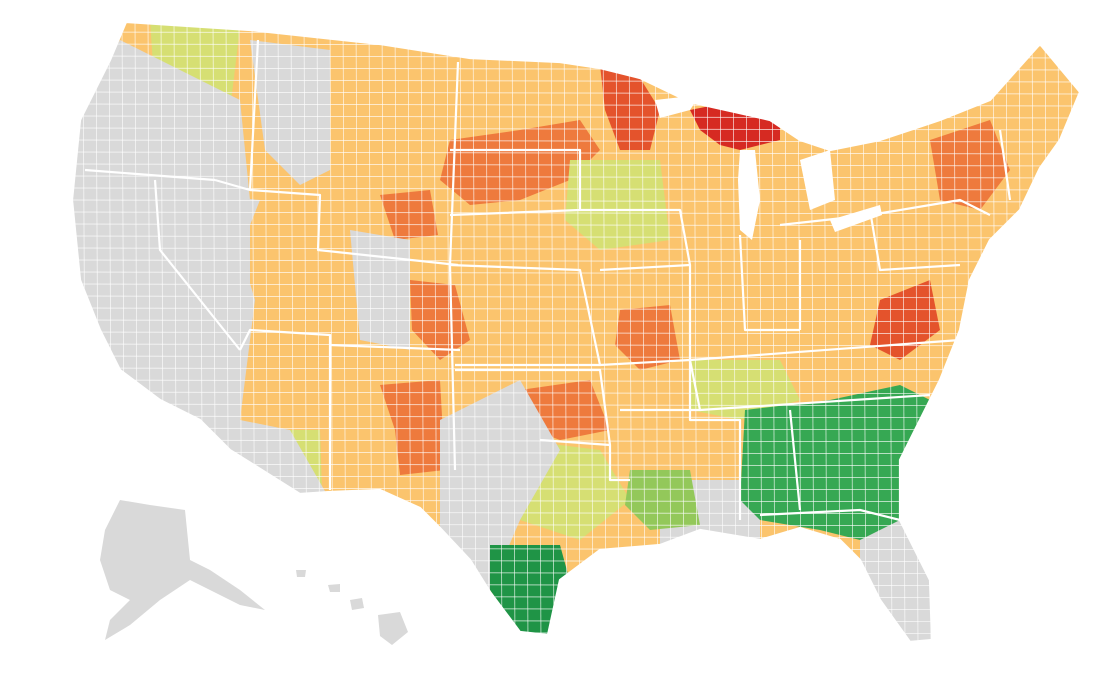  Describe the element at coordinates (380, 290) in the screenshot. I see `region-colorado-nodata` at that location.